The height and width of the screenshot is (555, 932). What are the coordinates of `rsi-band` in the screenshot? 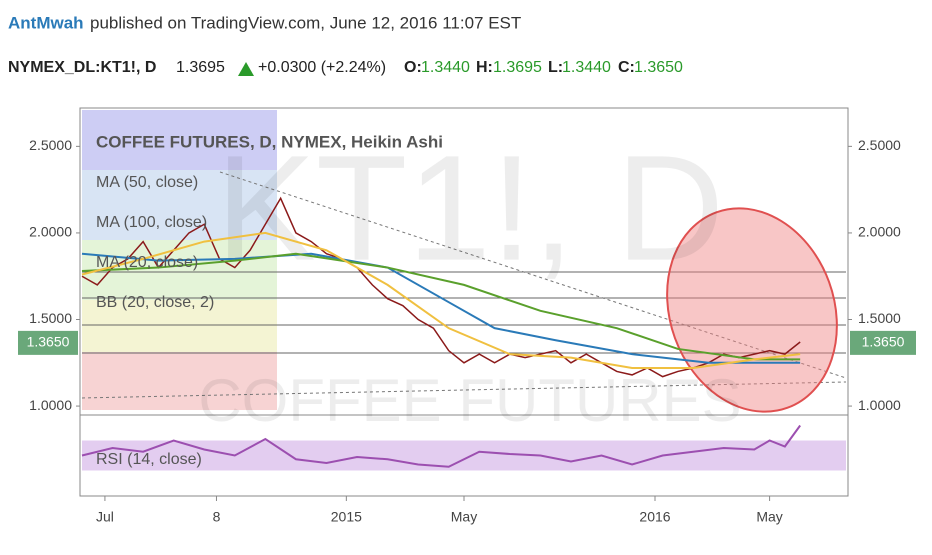 It's located at (464, 455).